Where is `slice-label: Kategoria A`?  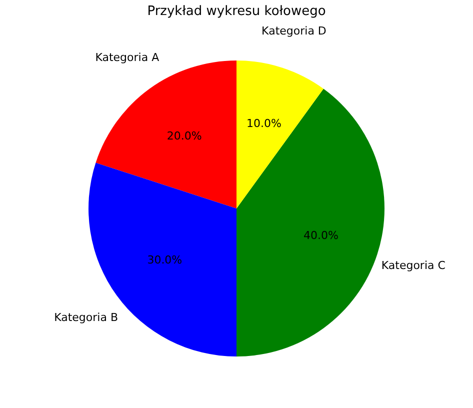 slice-label: Kategoria A is located at coordinates (127, 57).